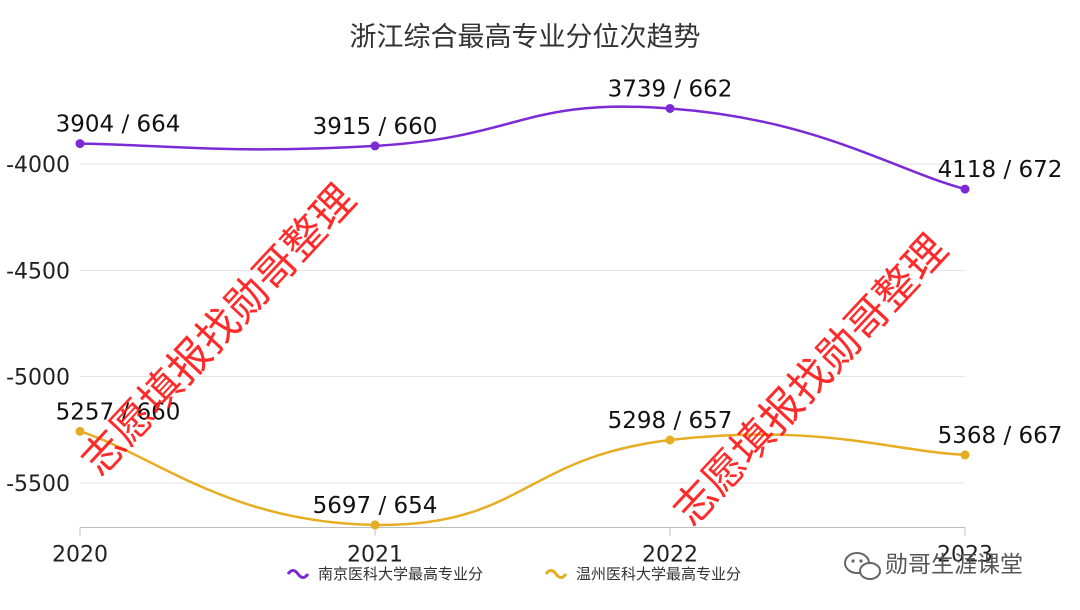 This screenshot has width=1080, height=610. I want to click on legend-item-wenzhou: 温州医科大学最高专业分, so click(642, 574).